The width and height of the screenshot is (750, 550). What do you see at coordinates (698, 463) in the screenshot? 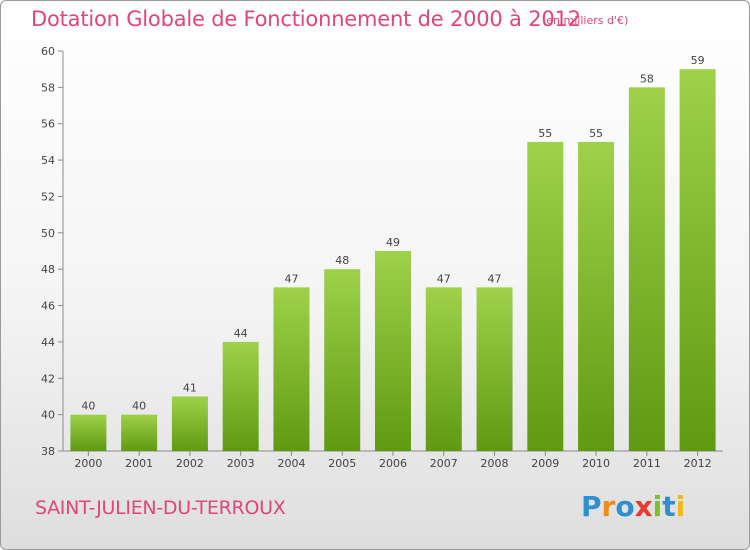
I see `x-tick-label: 2012` at bounding box center [698, 463].